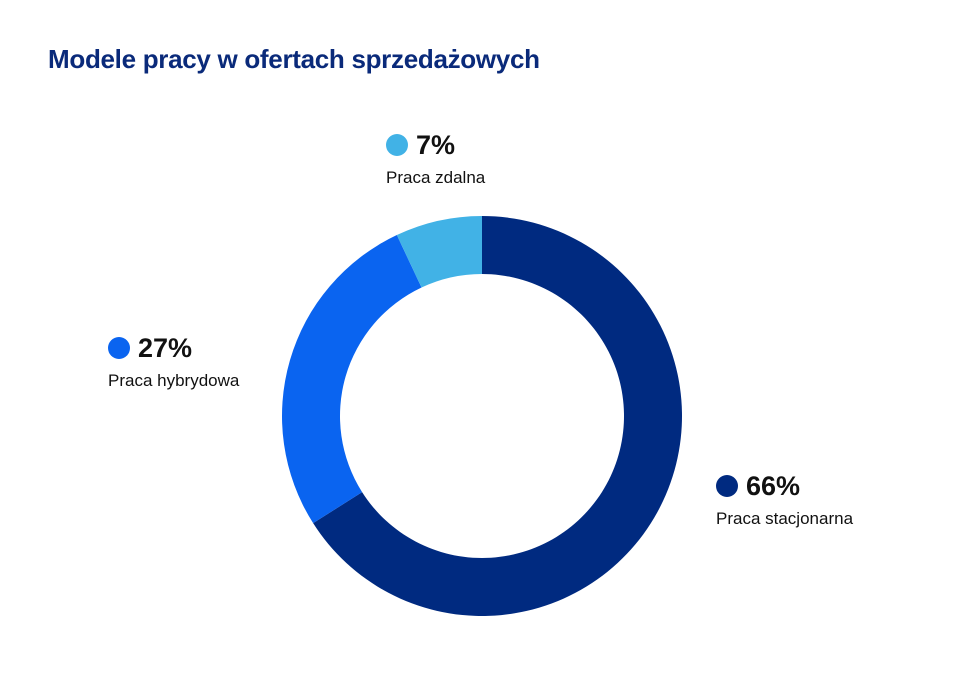 The image size is (960, 699). What do you see at coordinates (773, 486) in the screenshot?
I see `legend-value: 66%` at bounding box center [773, 486].